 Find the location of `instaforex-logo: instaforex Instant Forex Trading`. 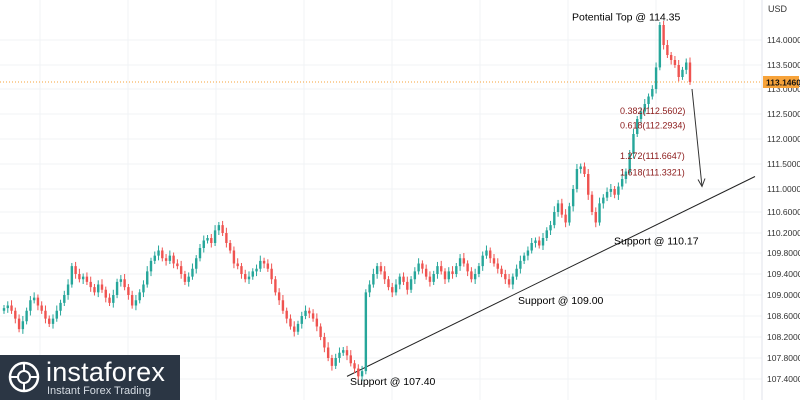

instaforex-logo: instaforex Instant Forex Trading is located at coordinates (90, 377).